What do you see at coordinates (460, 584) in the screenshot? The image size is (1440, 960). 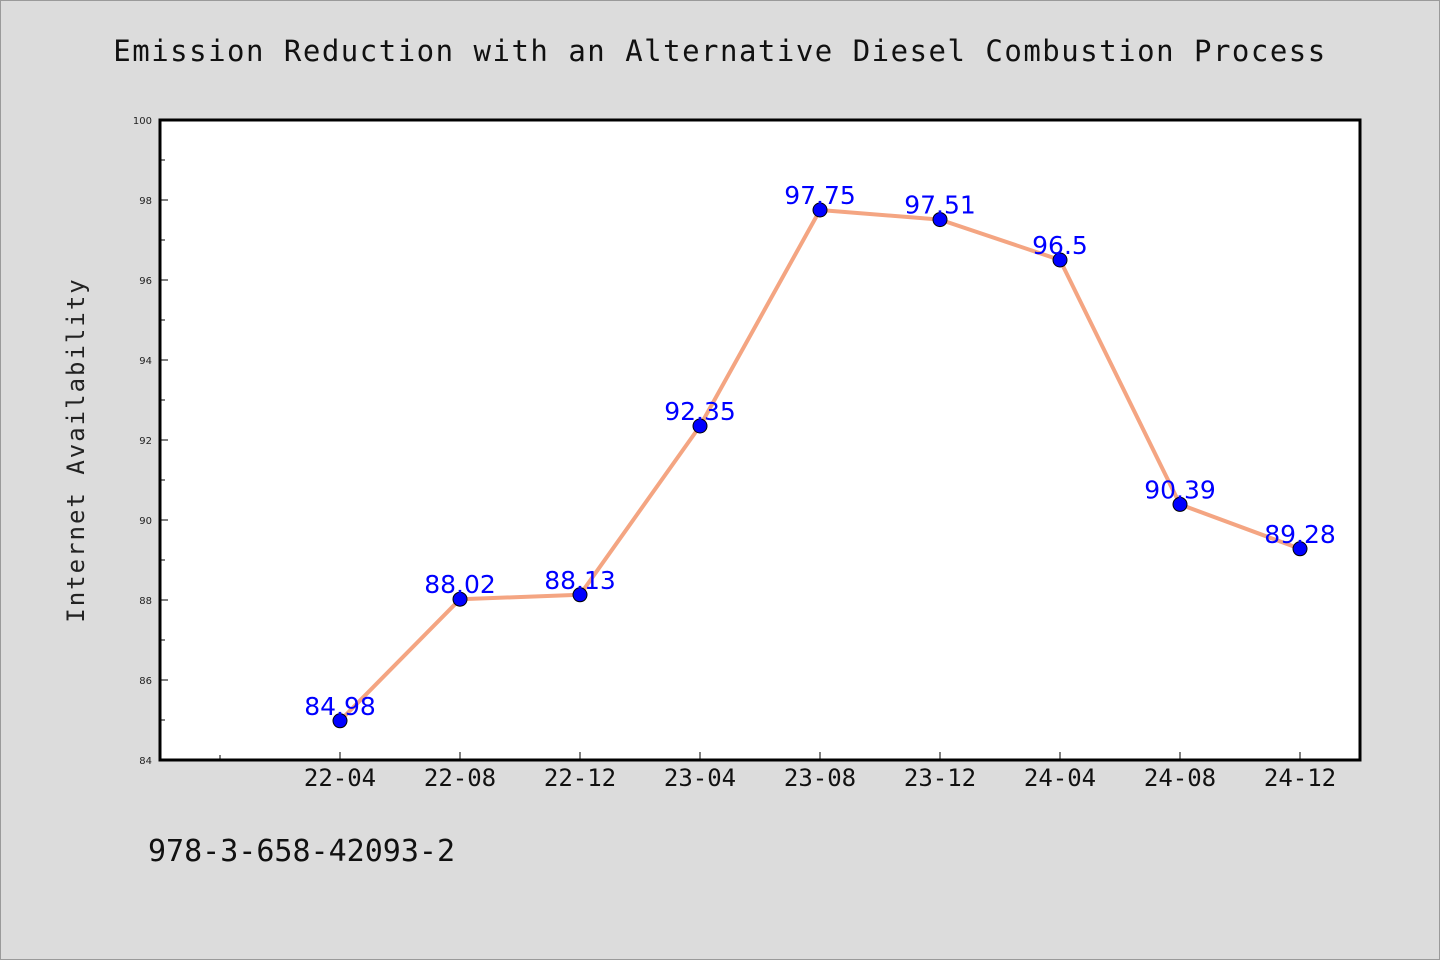 I see `data-label: 88.02` at bounding box center [460, 584].